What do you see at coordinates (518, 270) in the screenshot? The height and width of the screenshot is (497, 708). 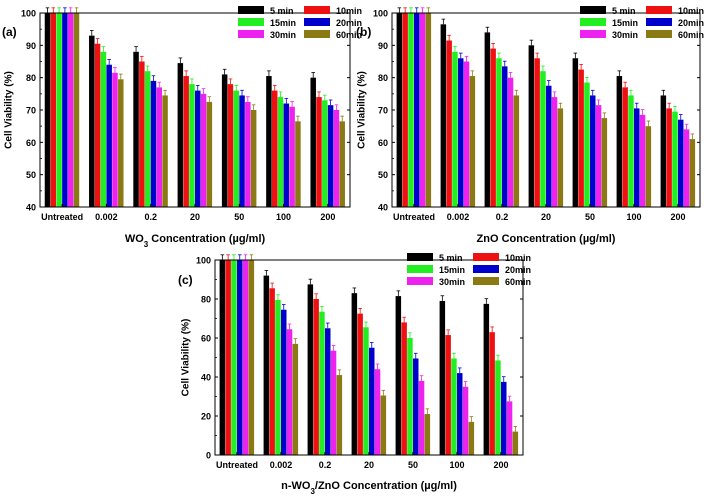 I see `legend-label-20min: 20min` at bounding box center [518, 270].